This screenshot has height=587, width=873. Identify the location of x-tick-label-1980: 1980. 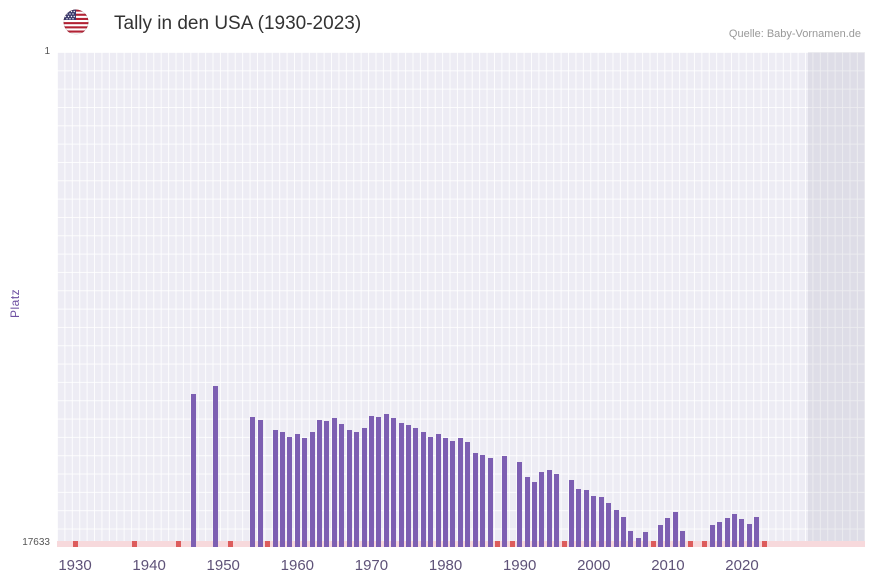
(445, 565).